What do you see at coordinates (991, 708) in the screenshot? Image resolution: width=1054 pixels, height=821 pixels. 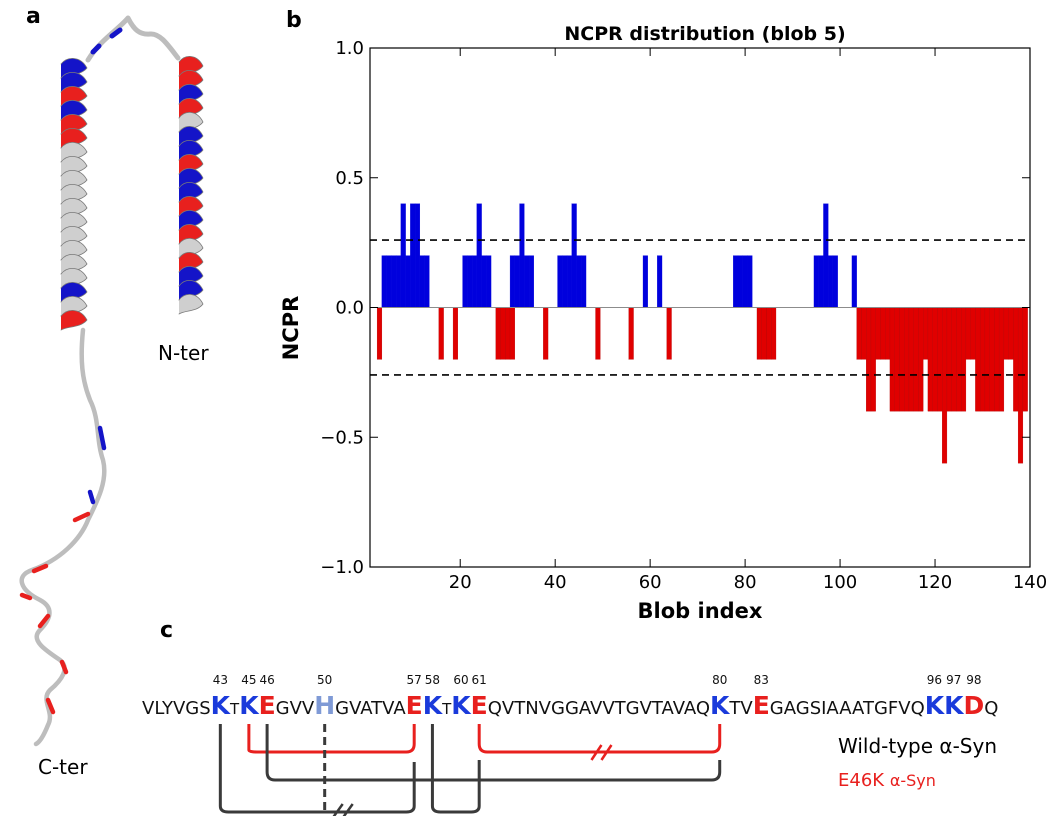 I see `sequence-residue: Q` at bounding box center [991, 708].